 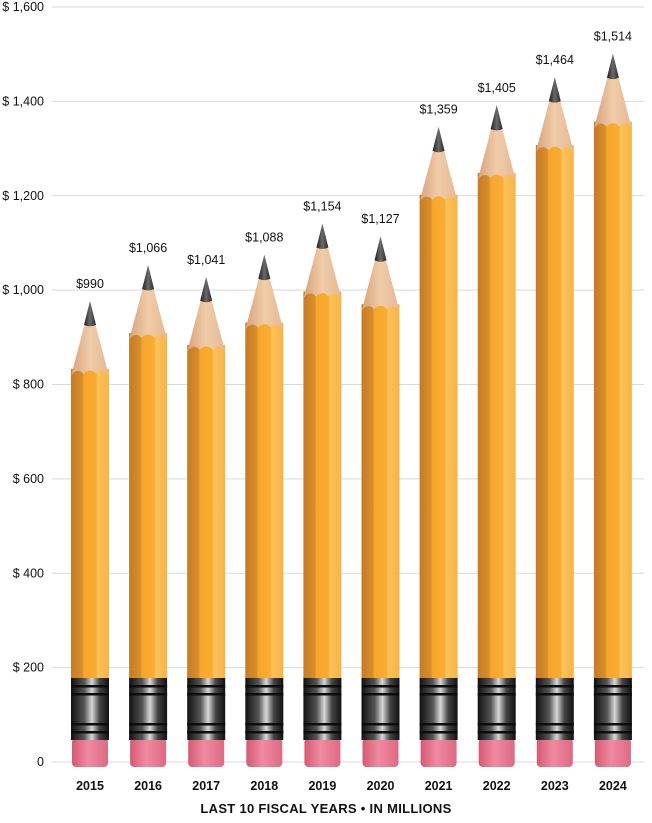 What do you see at coordinates (322, 786) in the screenshot?
I see `x-tick-label: 2019` at bounding box center [322, 786].